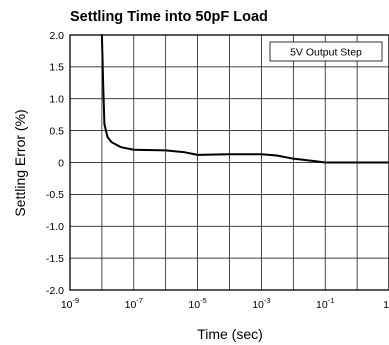 This screenshot has height=345, width=389. Describe the element at coordinates (386, 305) in the screenshot. I see `x-tick-label: 10` at that location.